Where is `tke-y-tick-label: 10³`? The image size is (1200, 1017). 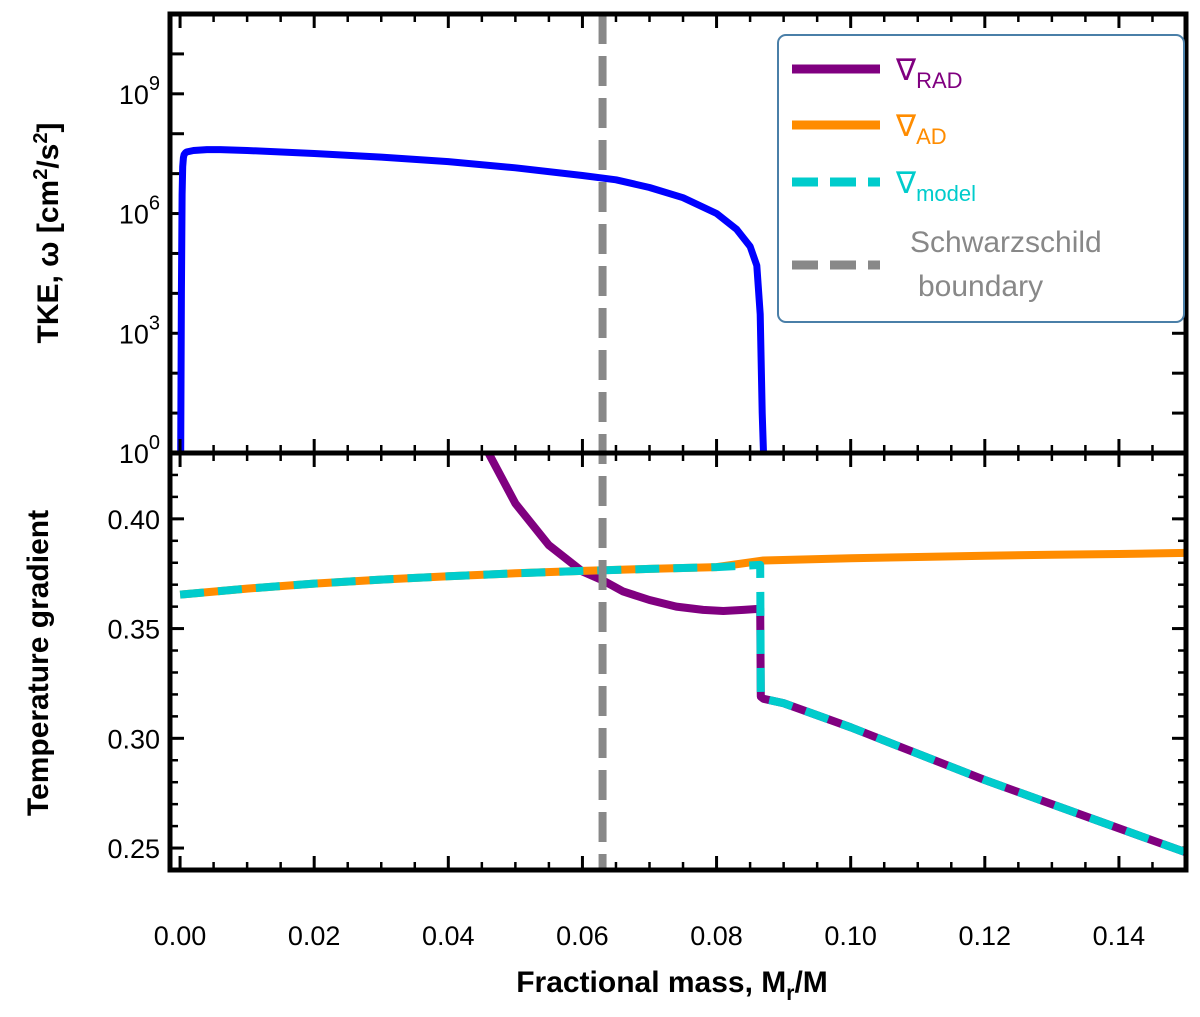
tke-y-tick-label: 10³ is located at coordinates (139, 330).